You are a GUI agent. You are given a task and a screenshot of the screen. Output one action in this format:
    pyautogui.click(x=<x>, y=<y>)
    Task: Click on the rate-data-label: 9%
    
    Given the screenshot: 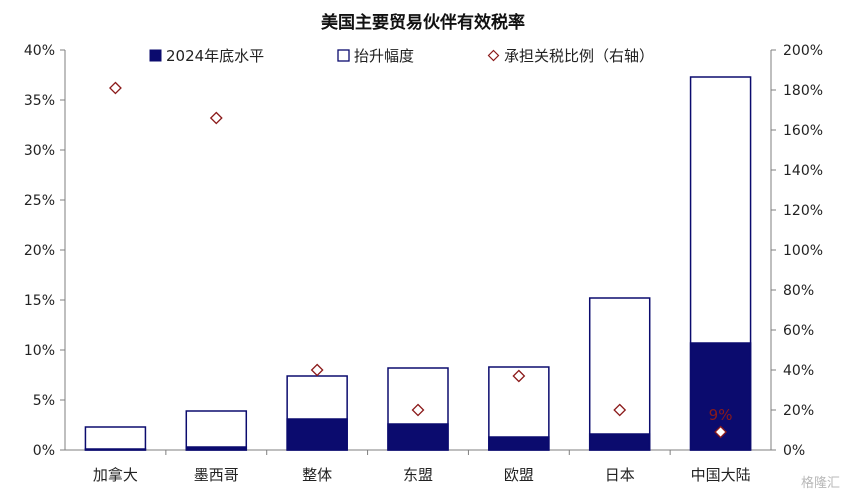 What is the action you would take?
    pyautogui.click(x=721, y=415)
    